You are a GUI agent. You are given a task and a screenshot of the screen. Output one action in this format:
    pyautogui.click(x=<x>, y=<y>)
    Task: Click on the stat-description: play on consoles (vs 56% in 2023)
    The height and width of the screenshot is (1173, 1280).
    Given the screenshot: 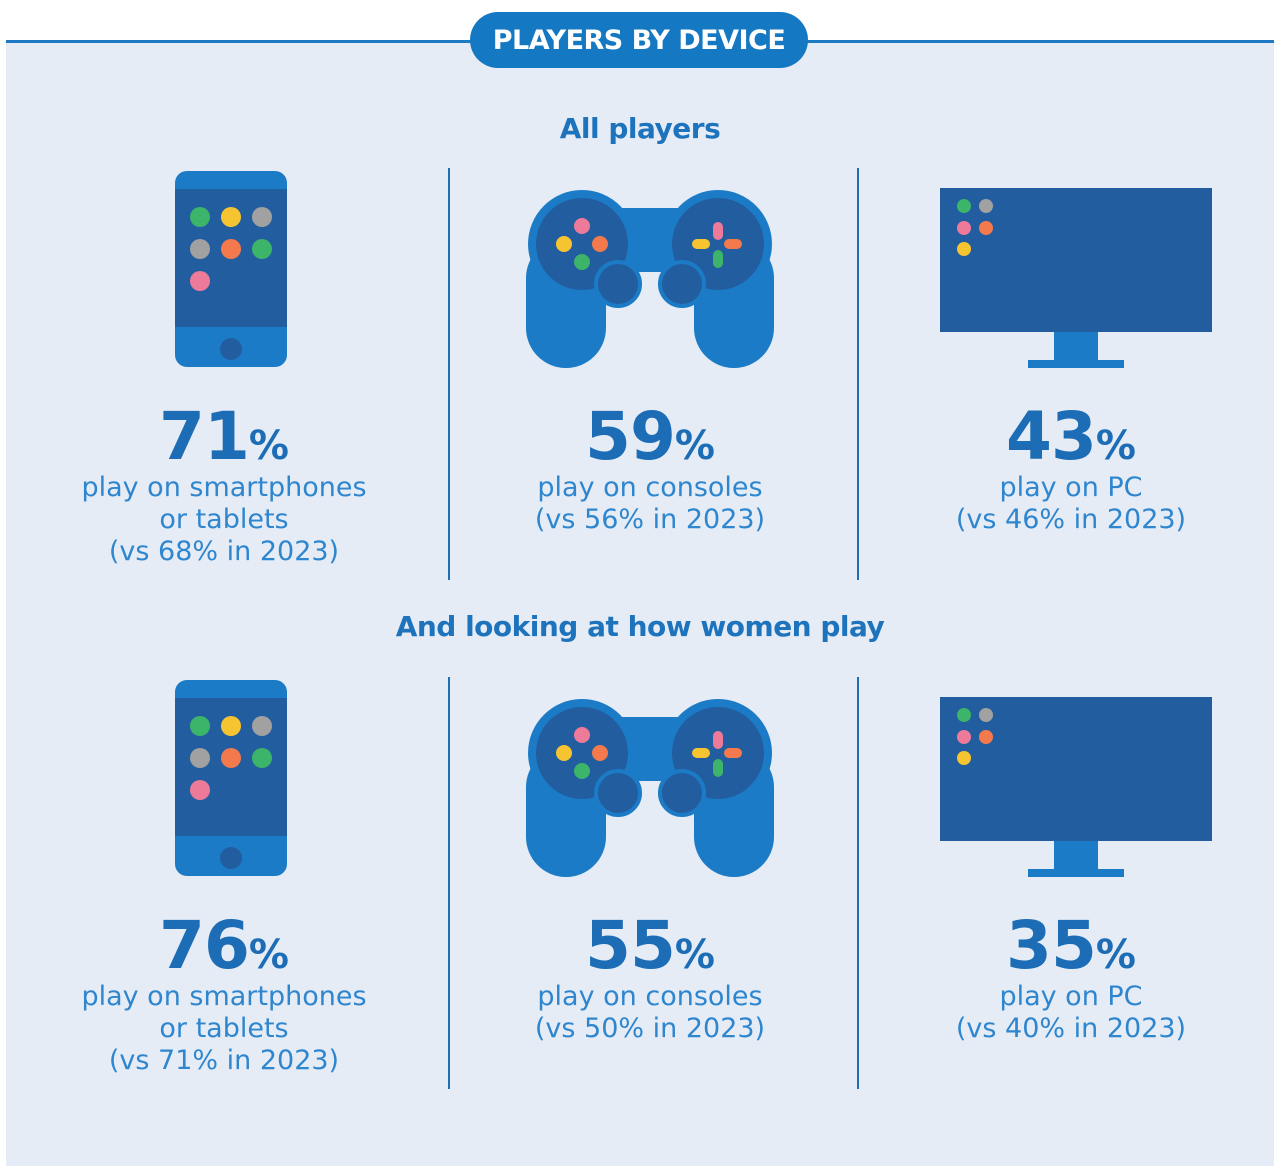 What is the action you would take?
    pyautogui.click(x=650, y=503)
    